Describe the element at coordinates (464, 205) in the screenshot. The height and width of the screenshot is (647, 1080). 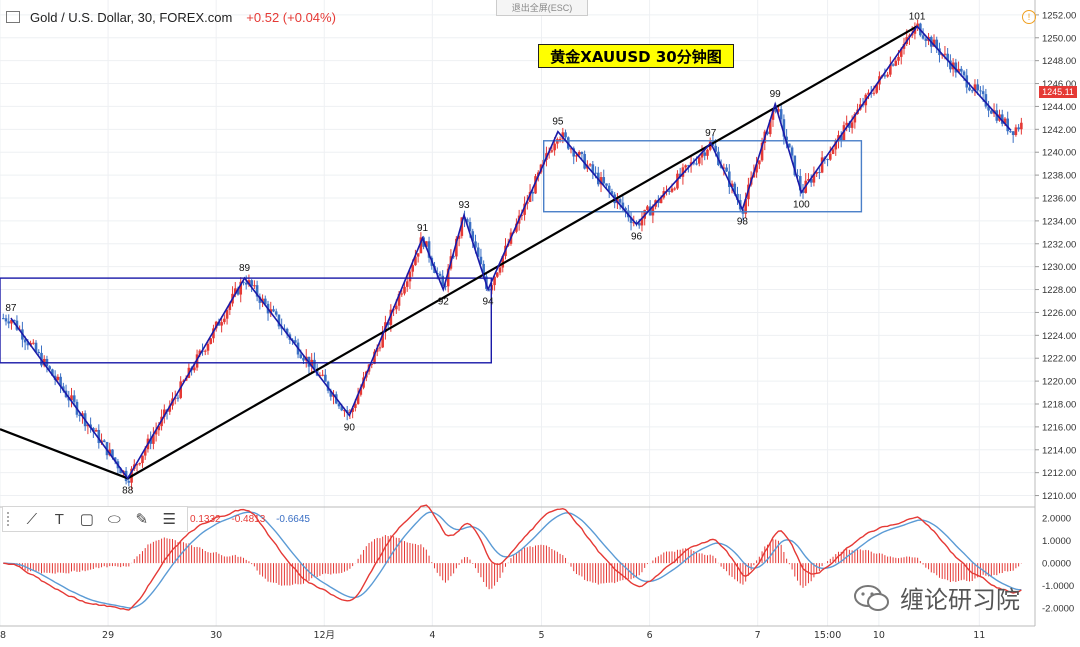
I see `pivot-label: 93` at that location.